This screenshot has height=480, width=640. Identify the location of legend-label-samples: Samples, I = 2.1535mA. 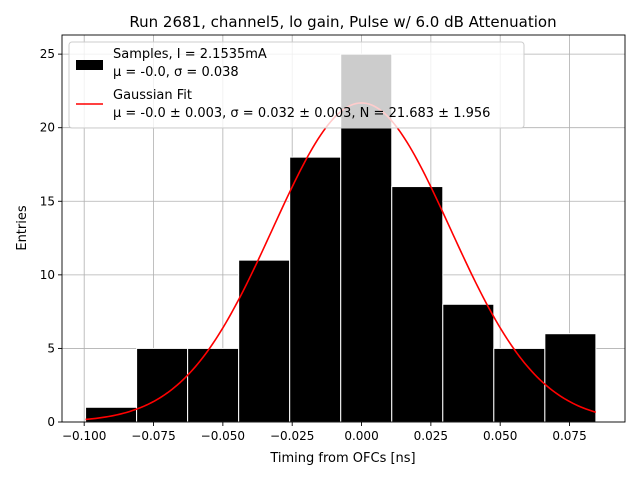
(190, 54).